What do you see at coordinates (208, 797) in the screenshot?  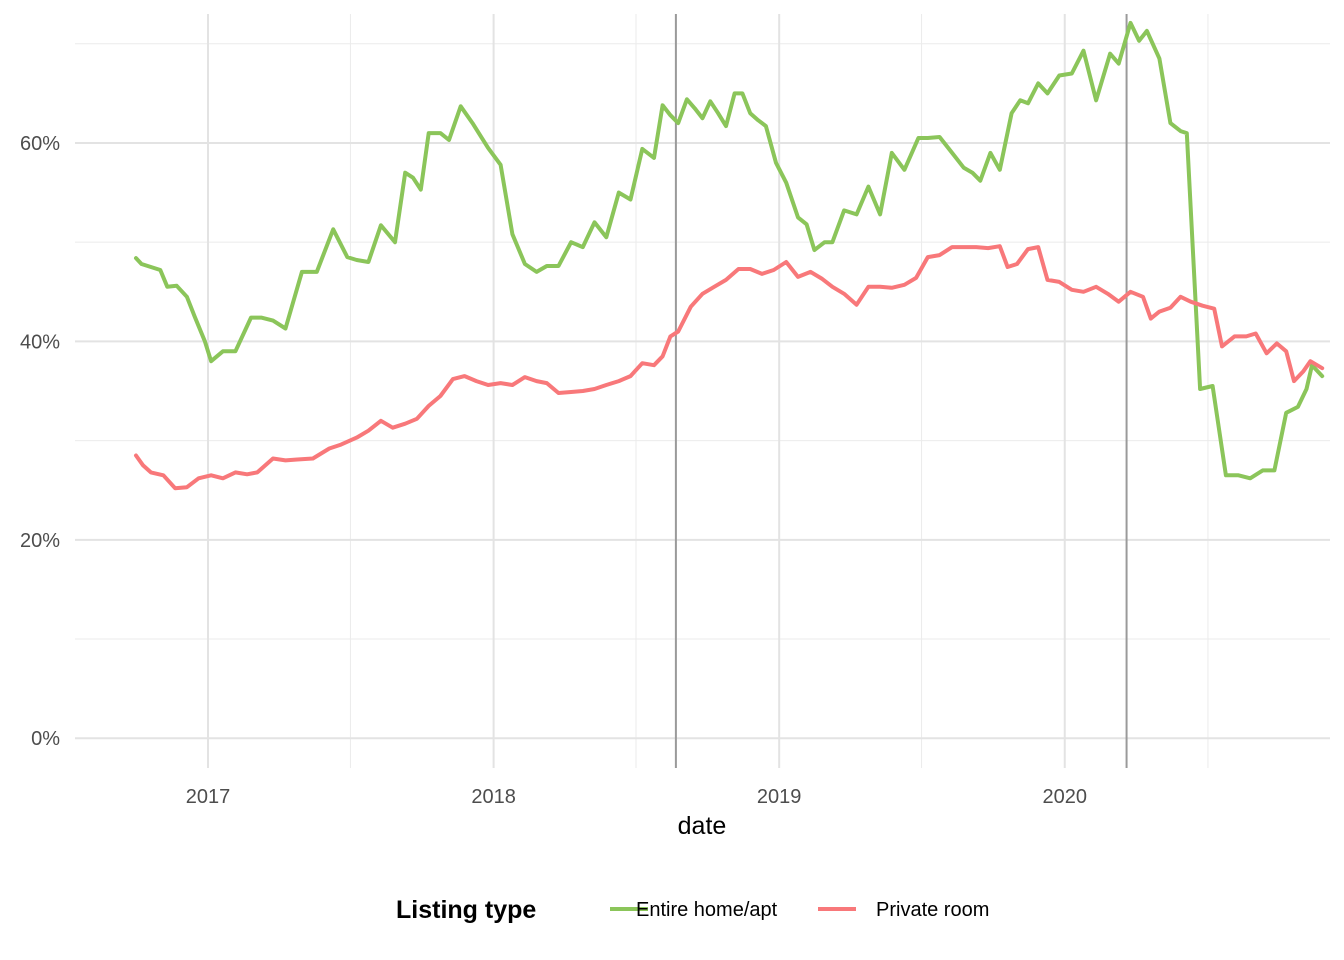 I see `x-tick-label: 2017` at bounding box center [208, 797].